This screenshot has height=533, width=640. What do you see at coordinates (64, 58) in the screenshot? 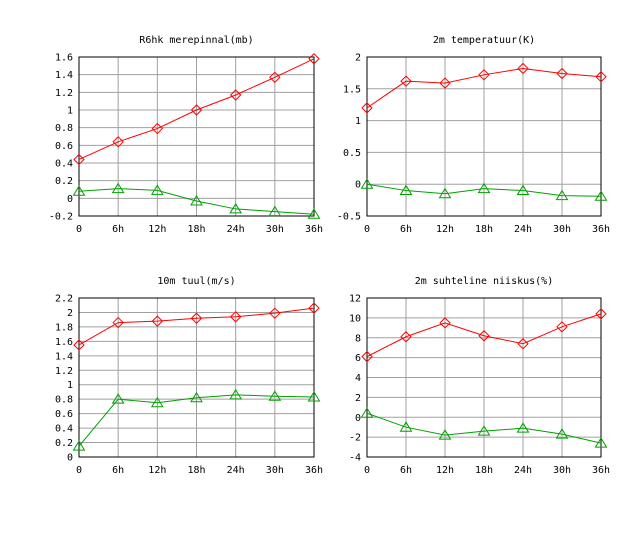
I see `y-tick-label: 1.6` at bounding box center [64, 58].